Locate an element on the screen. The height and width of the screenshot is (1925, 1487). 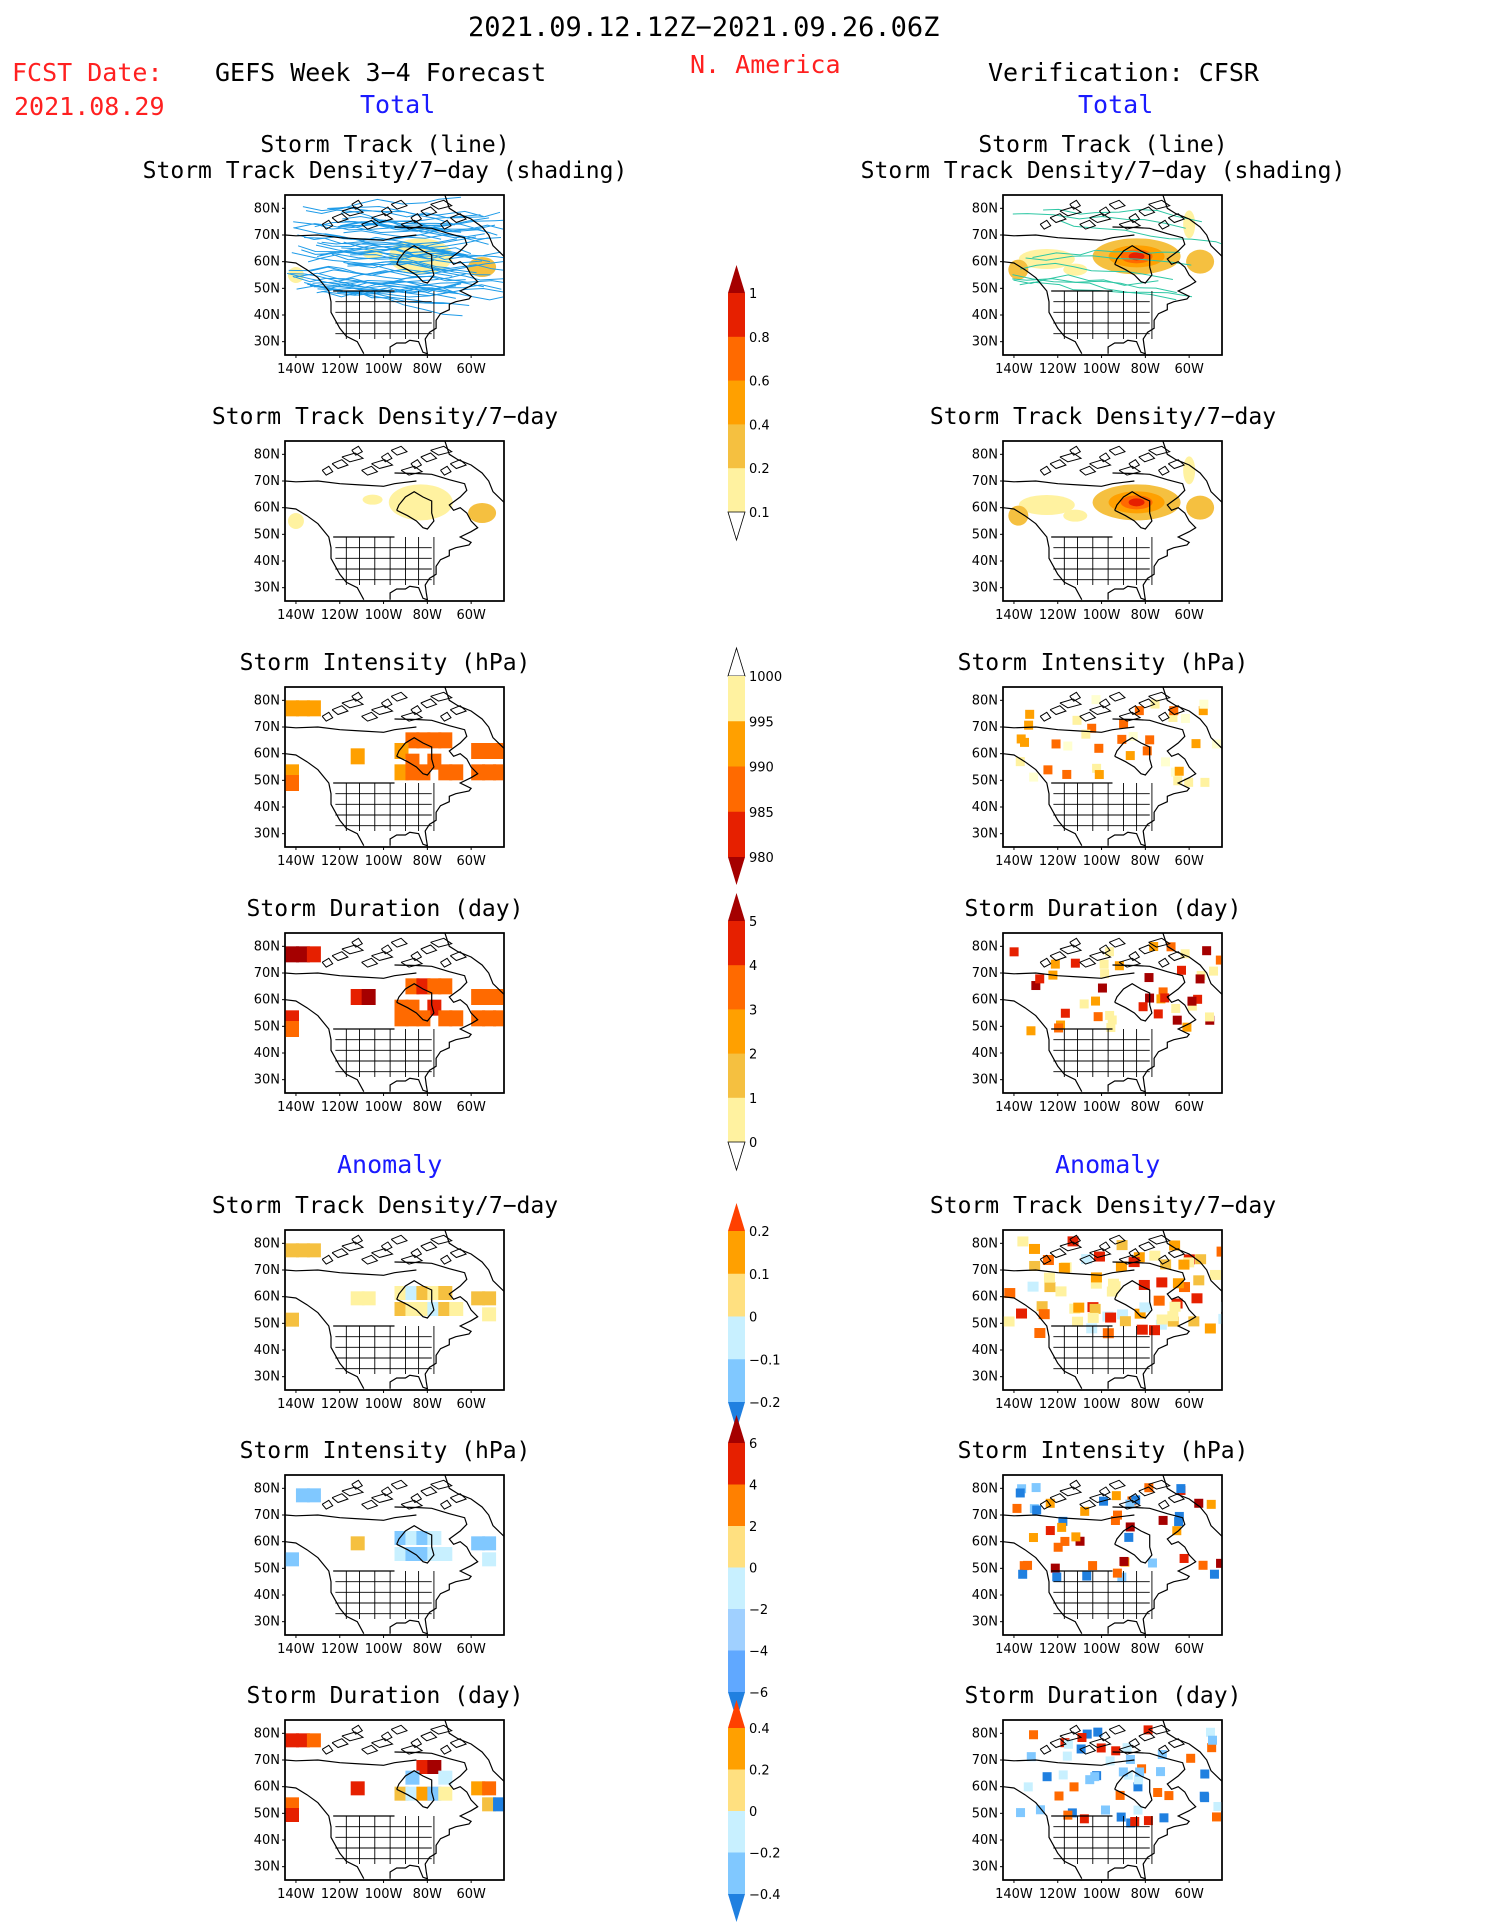
map-panel-cfsr-density-anom: 80N 70N 60N 50N 40N 30N 140W 120W 100W 80W 60W is located at coordinates (1097, 1320).